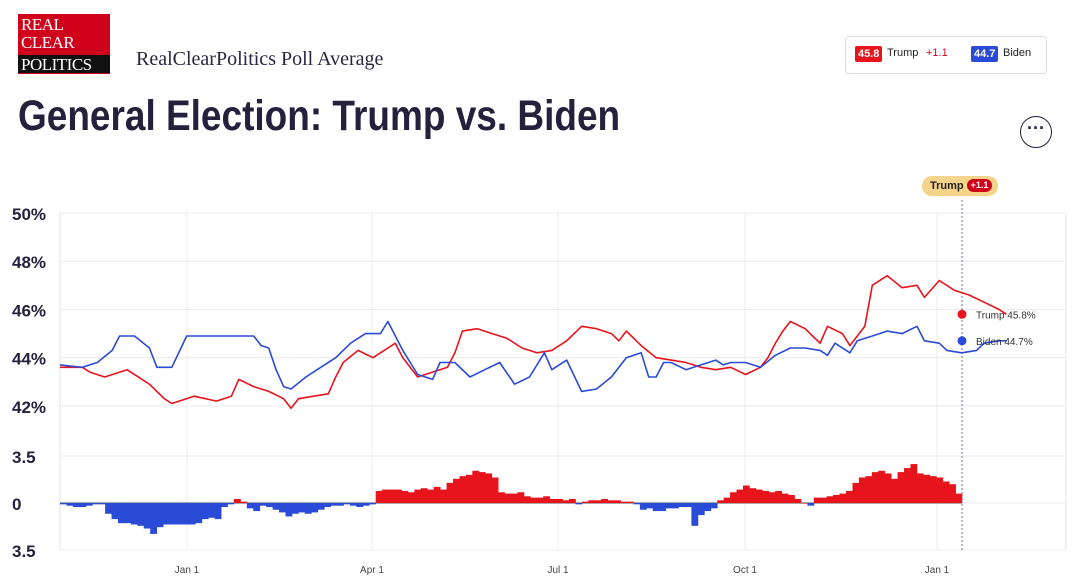  I want to click on trump-end-dot, so click(962, 314).